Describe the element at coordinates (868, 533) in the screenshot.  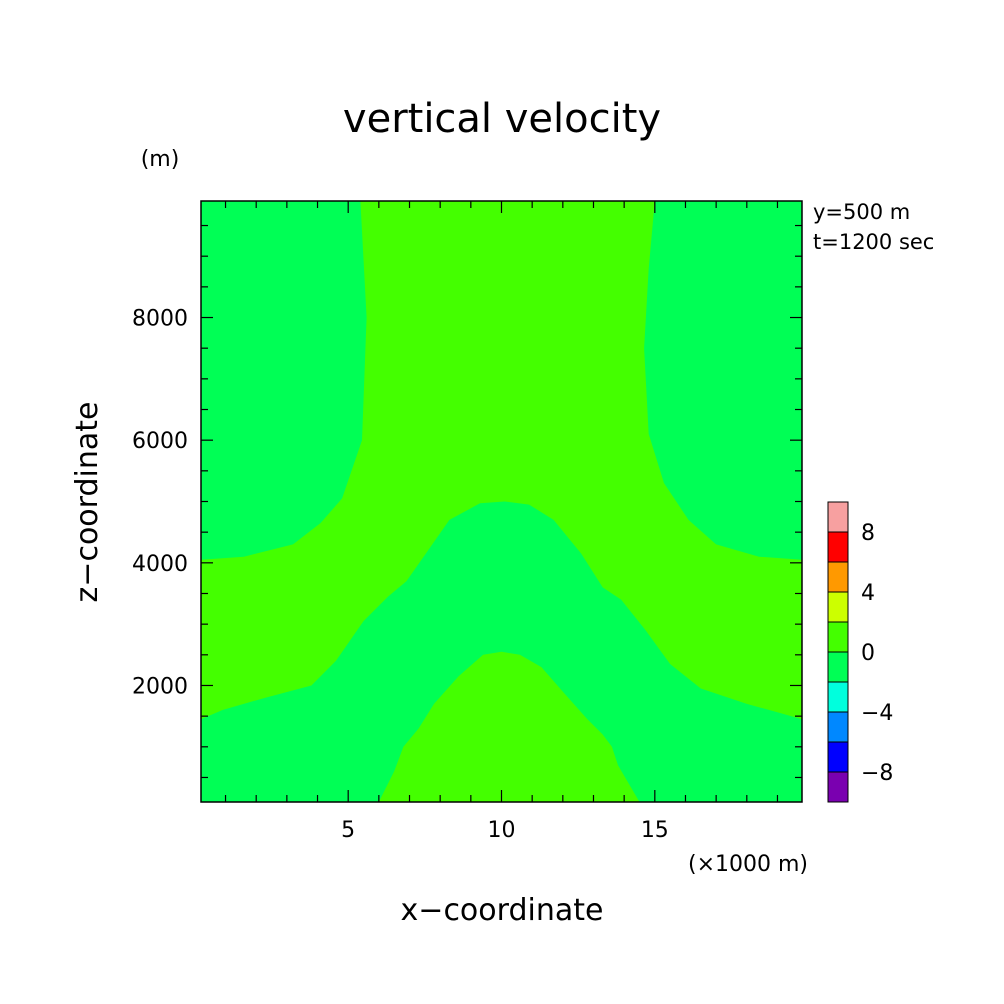
I see `colorbar-tick-label: 8` at that location.